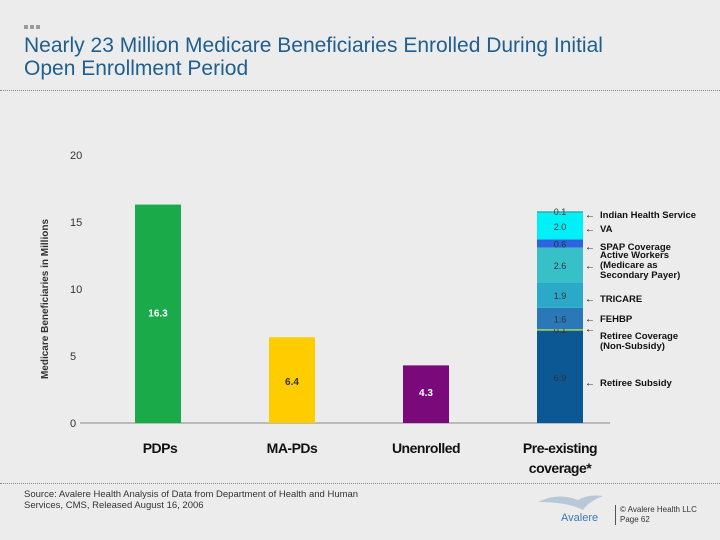 Image resolution: width=720 pixels, height=540 pixels. I want to click on data-label: 4.3, so click(426, 393).